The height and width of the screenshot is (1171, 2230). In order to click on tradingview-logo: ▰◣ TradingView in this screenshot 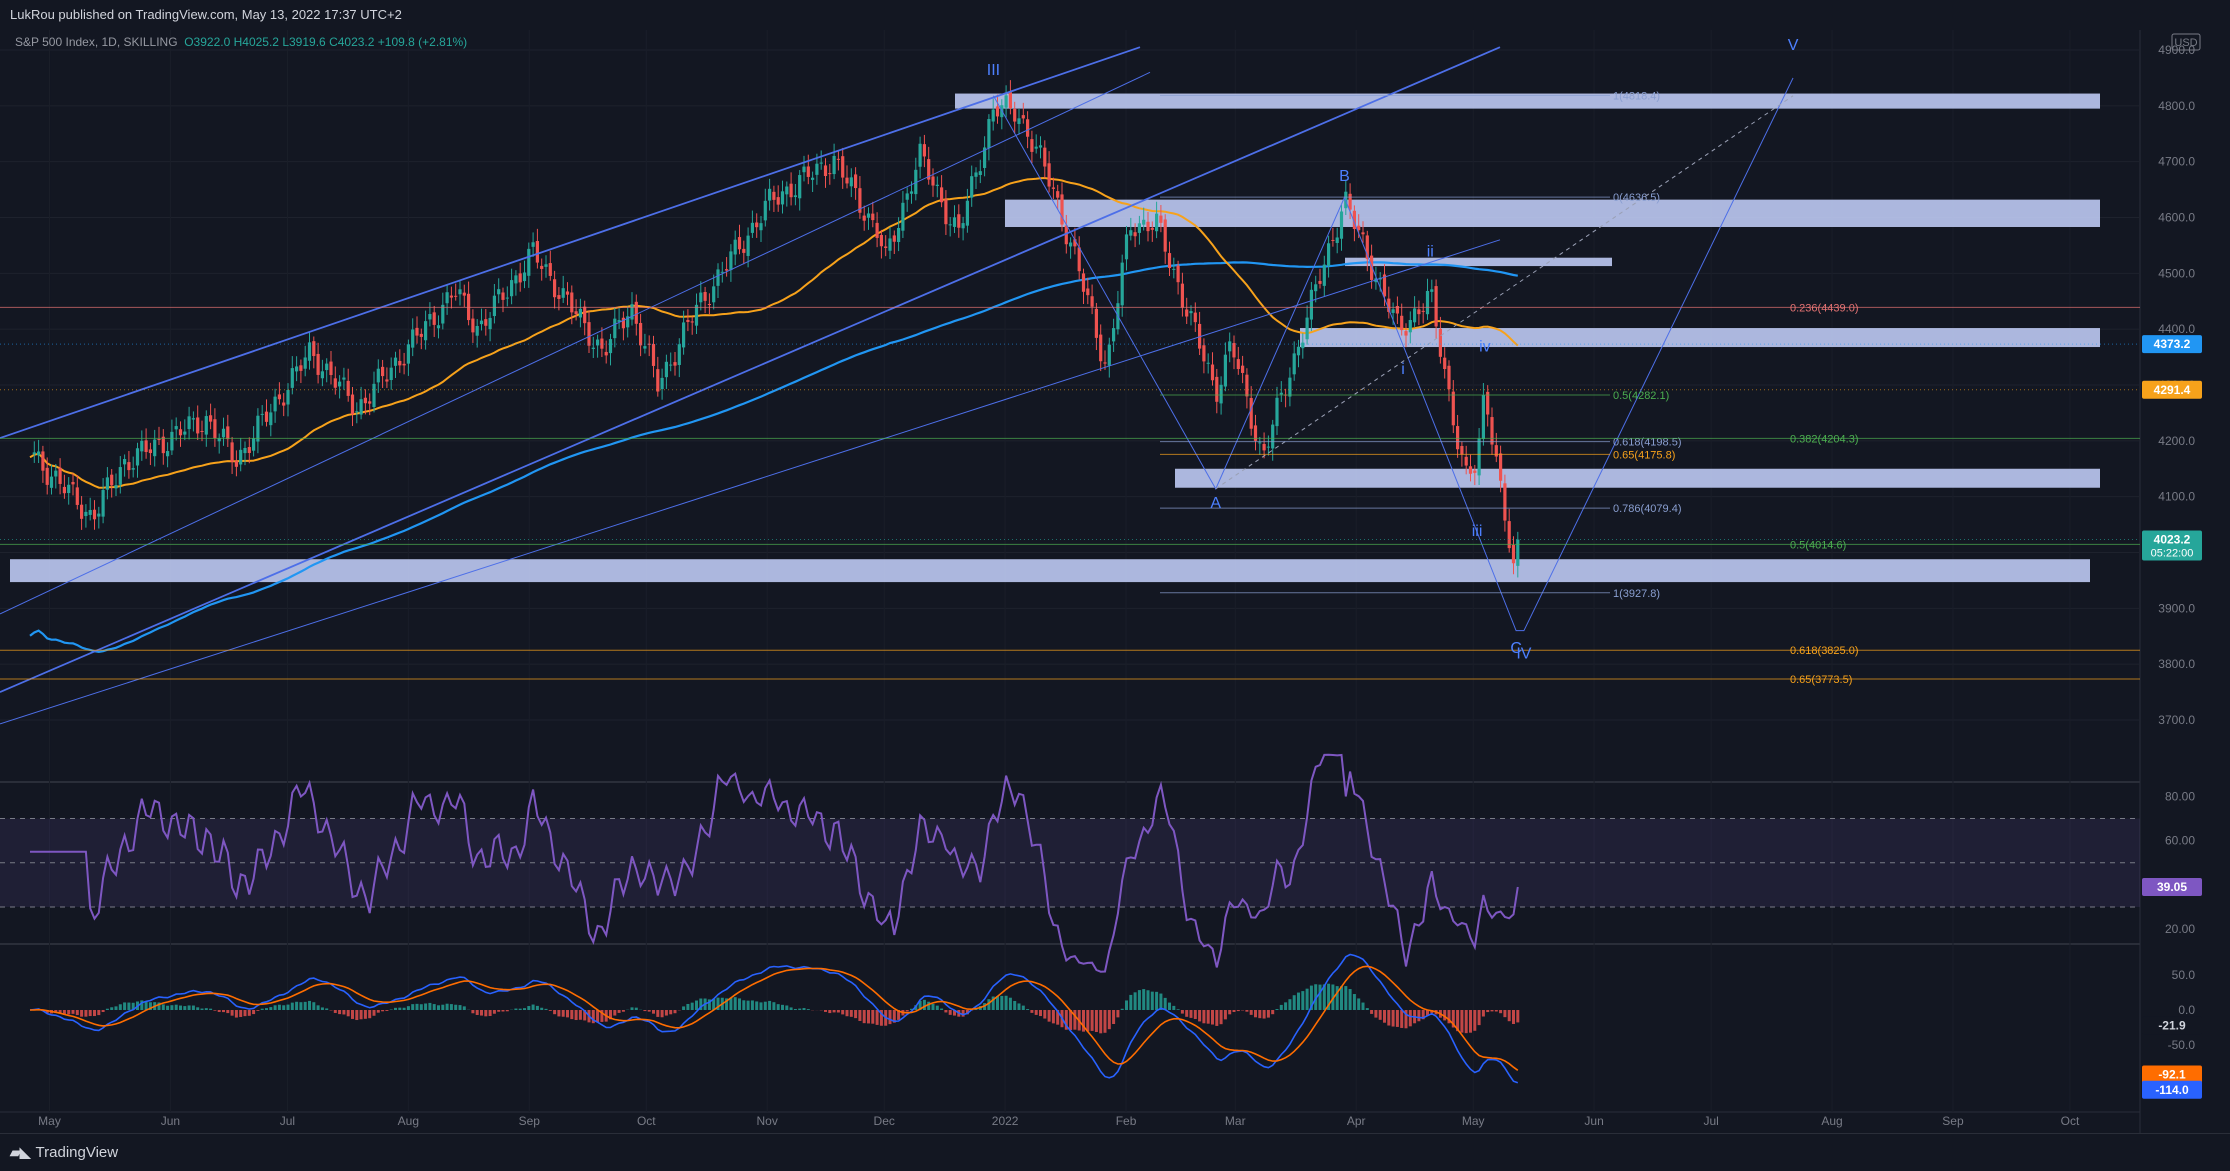, I will do `click(64, 1152)`.